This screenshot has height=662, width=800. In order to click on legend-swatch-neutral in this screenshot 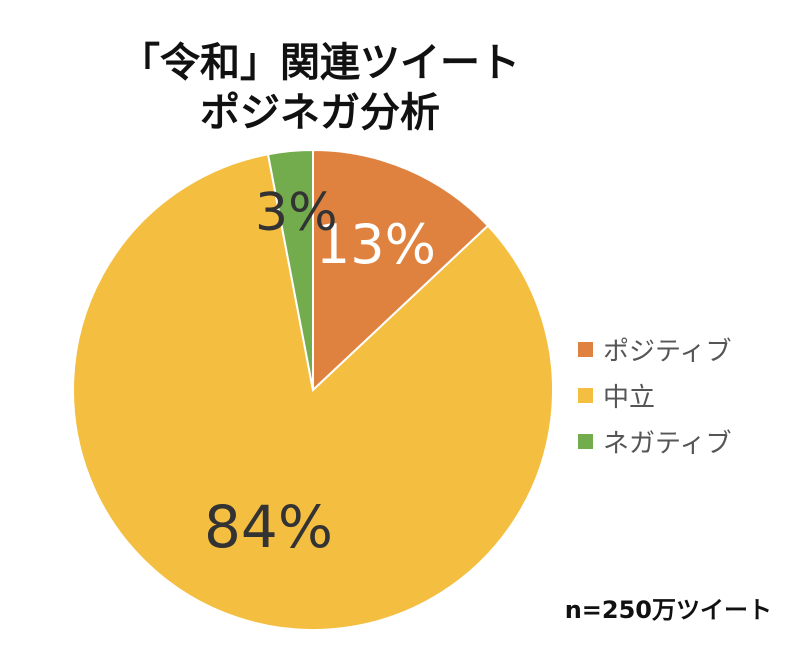, I will do `click(585, 395)`.